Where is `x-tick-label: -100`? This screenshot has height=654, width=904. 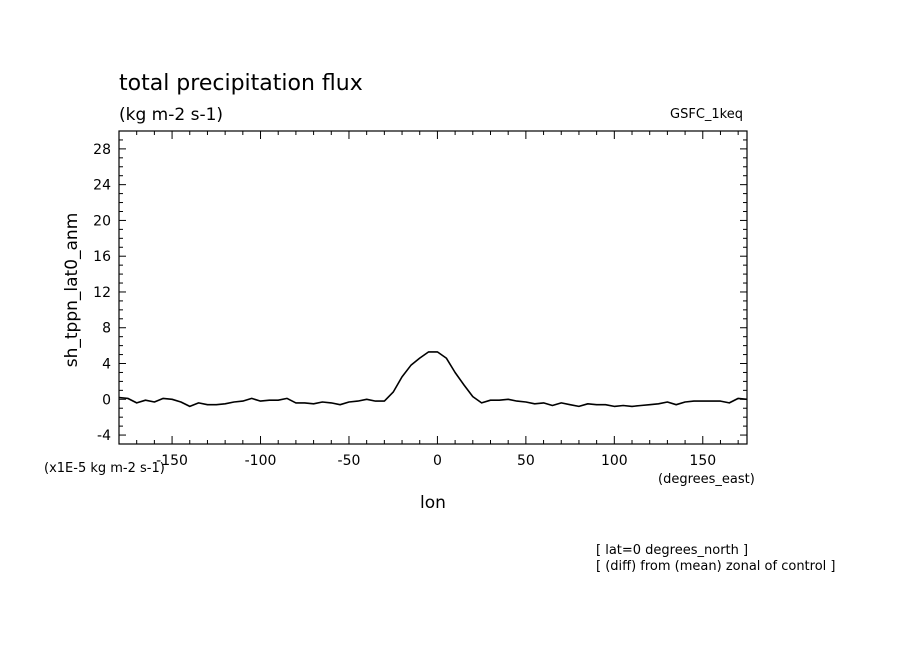 x-tick-label: -100 is located at coordinates (261, 461).